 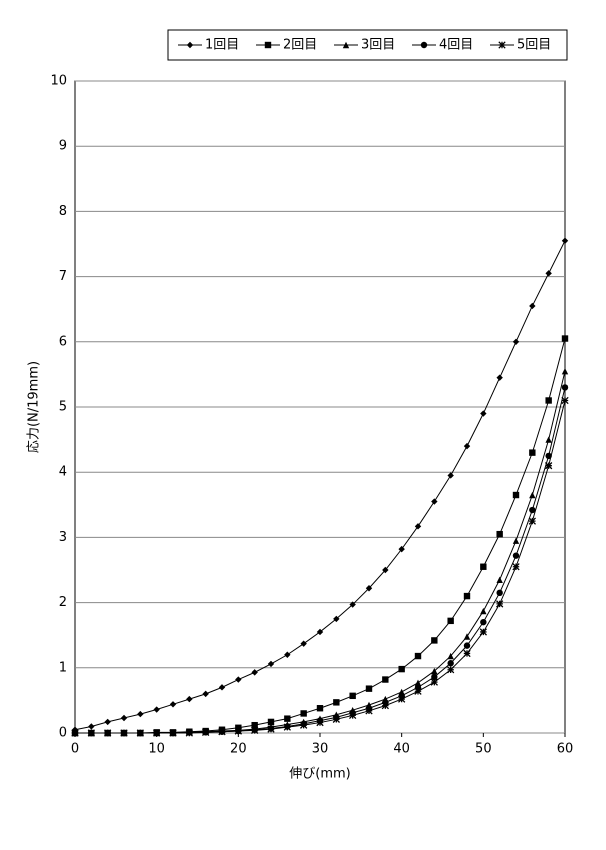 What do you see at coordinates (34, 407) in the screenshot?
I see `y-axis-title: 応力(N/19mm)` at bounding box center [34, 407].